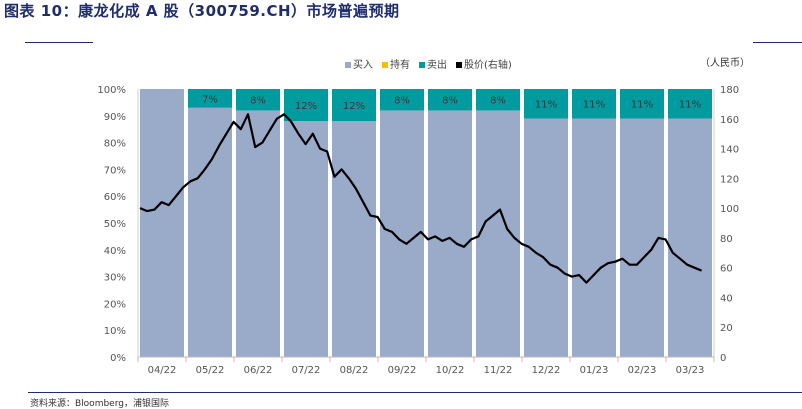 The width and height of the screenshot is (802, 409). I want to click on x-tick-label: 10/22, so click(450, 370).